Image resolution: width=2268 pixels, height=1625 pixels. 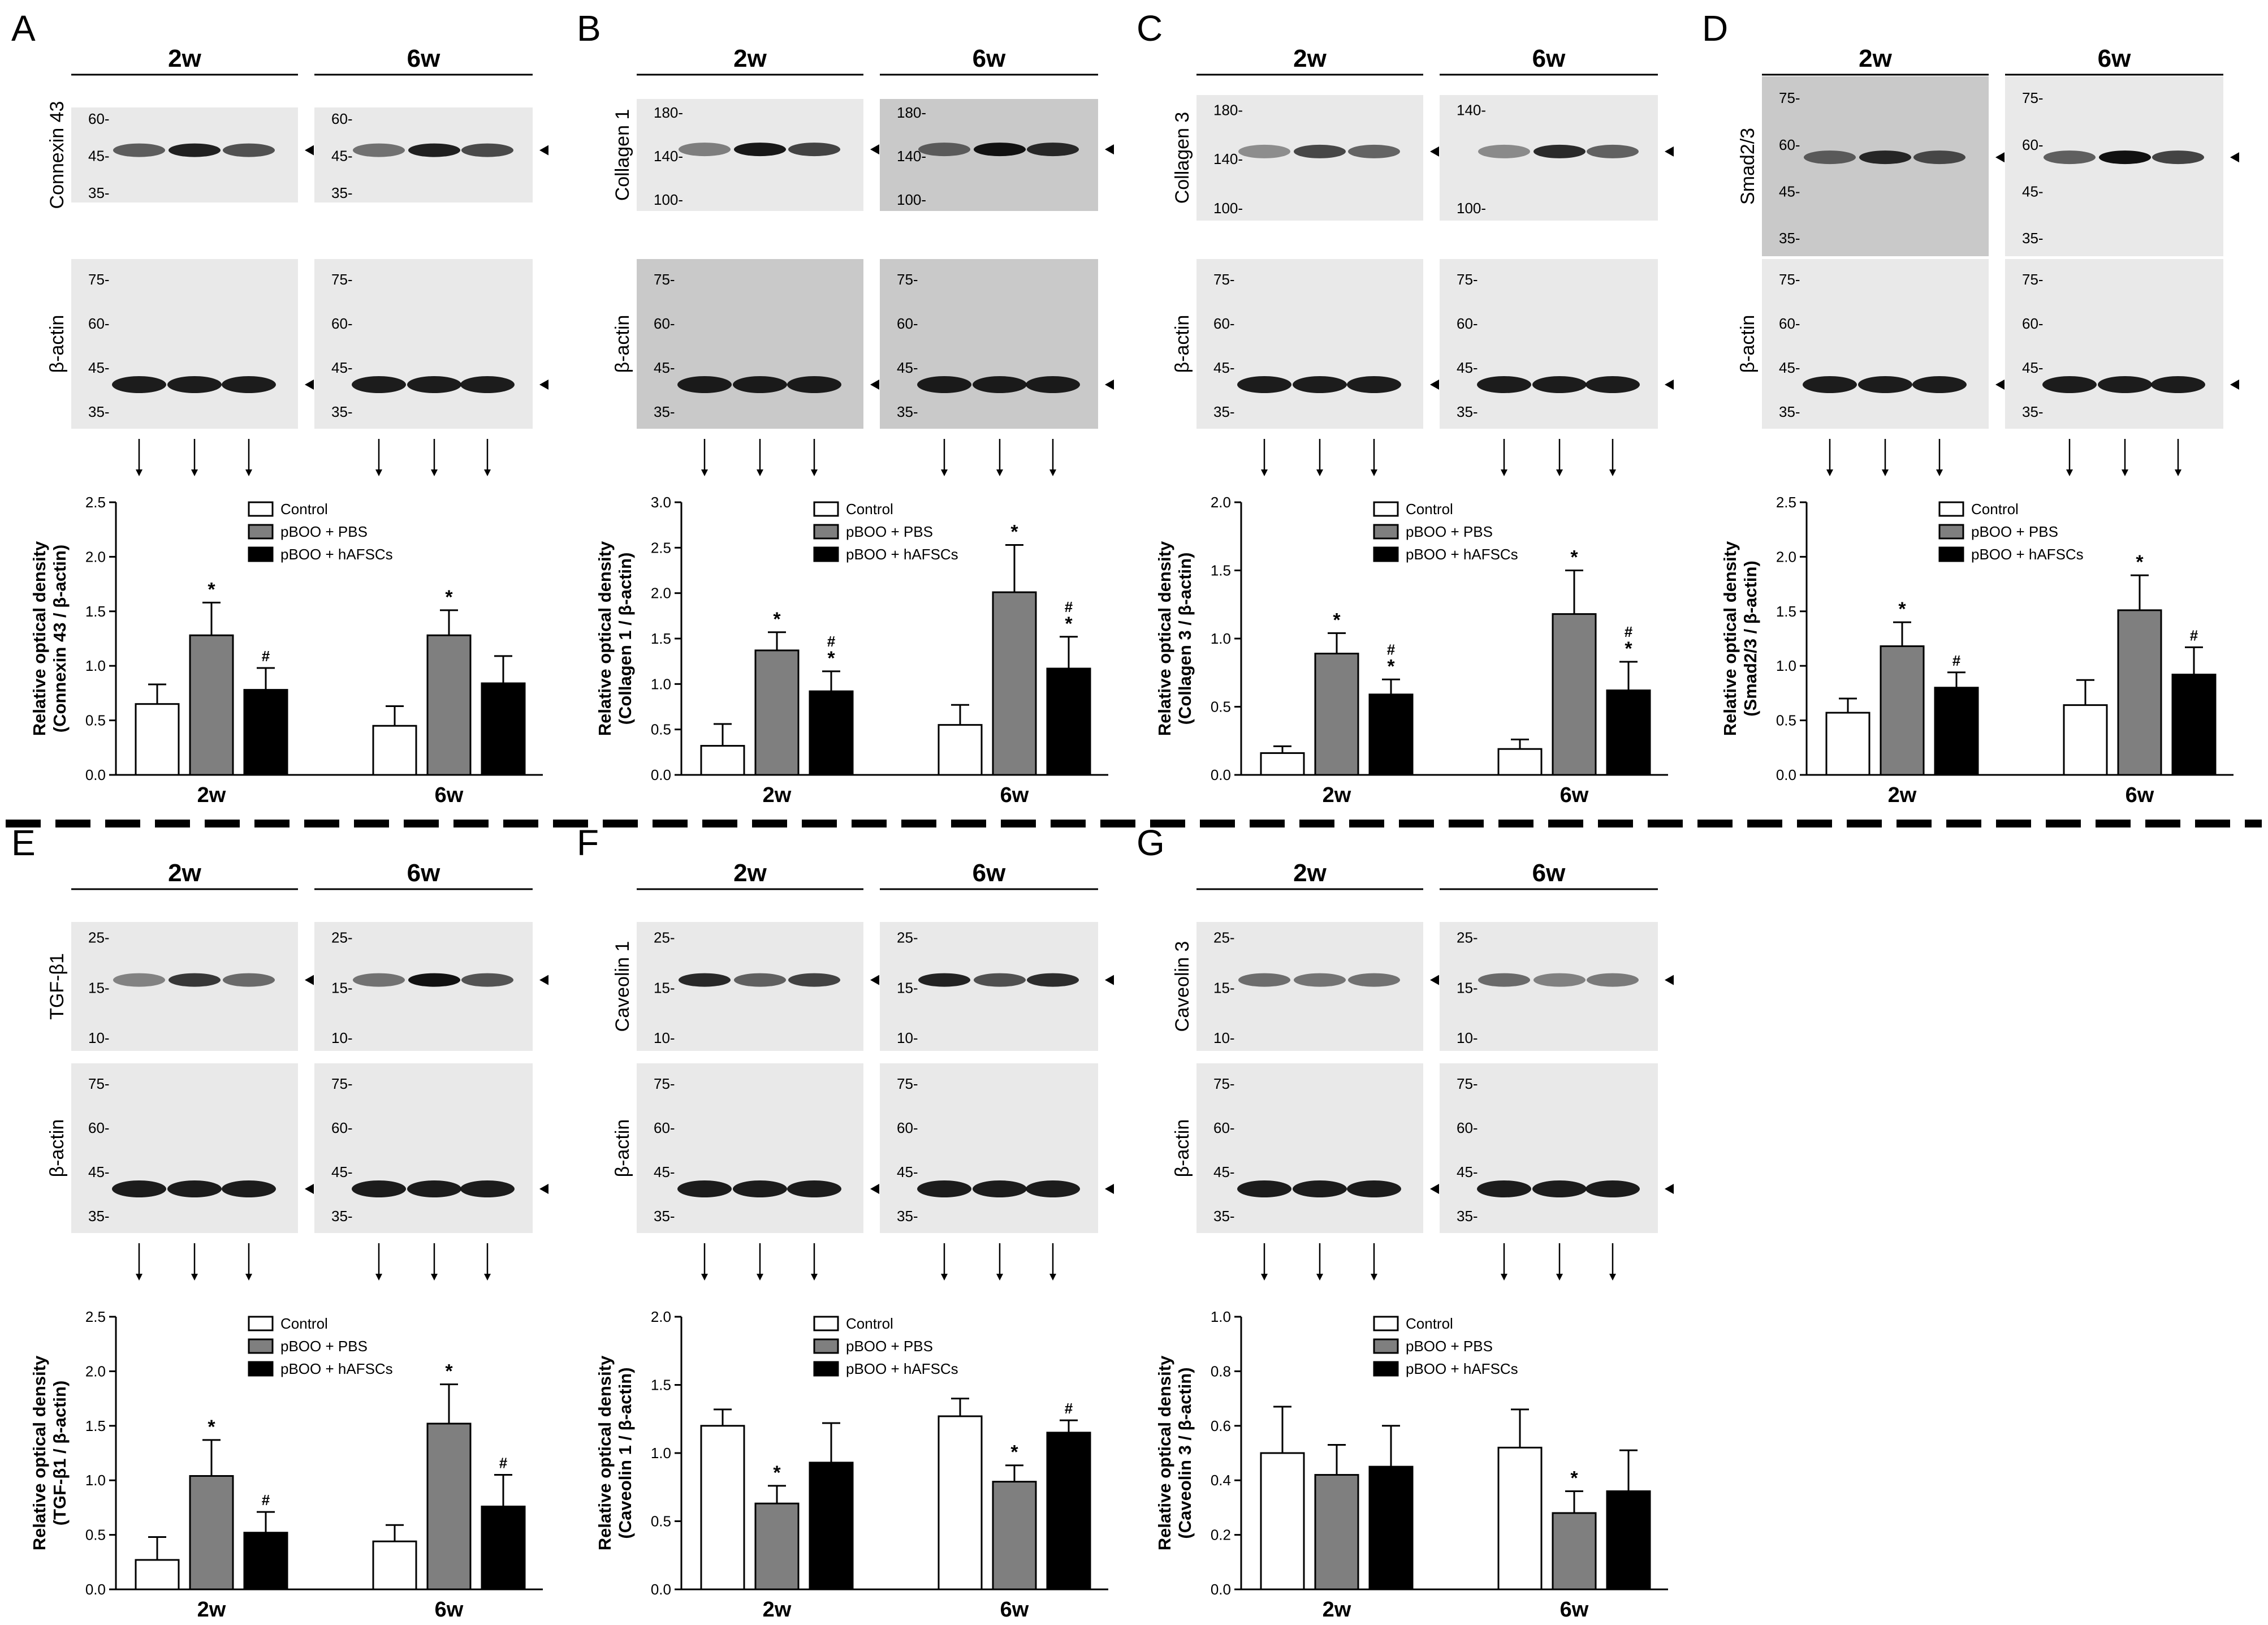 What do you see at coordinates (2033, 191) in the screenshot?
I see `target-blot-6w-marker-label: 45-` at bounding box center [2033, 191].